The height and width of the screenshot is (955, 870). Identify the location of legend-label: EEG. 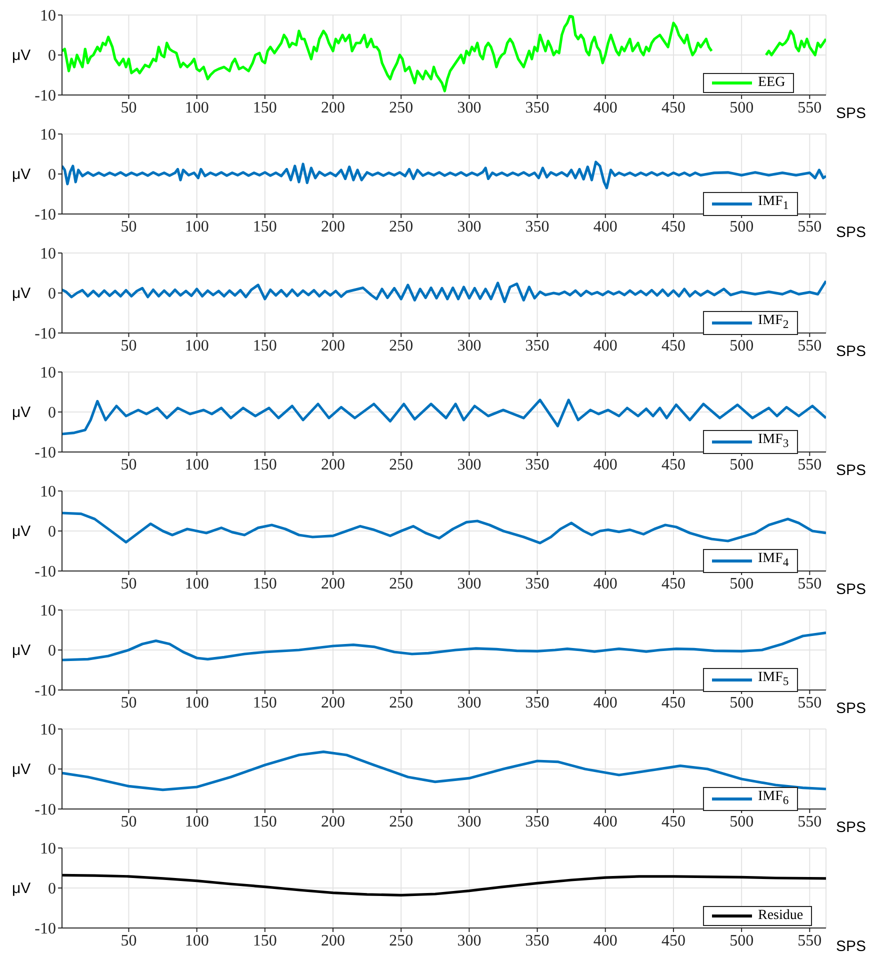
(772, 83).